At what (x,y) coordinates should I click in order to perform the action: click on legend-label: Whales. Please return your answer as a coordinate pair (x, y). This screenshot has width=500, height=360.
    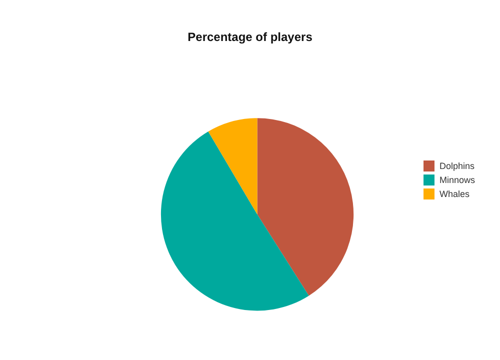
    Looking at the image, I should click on (454, 194).